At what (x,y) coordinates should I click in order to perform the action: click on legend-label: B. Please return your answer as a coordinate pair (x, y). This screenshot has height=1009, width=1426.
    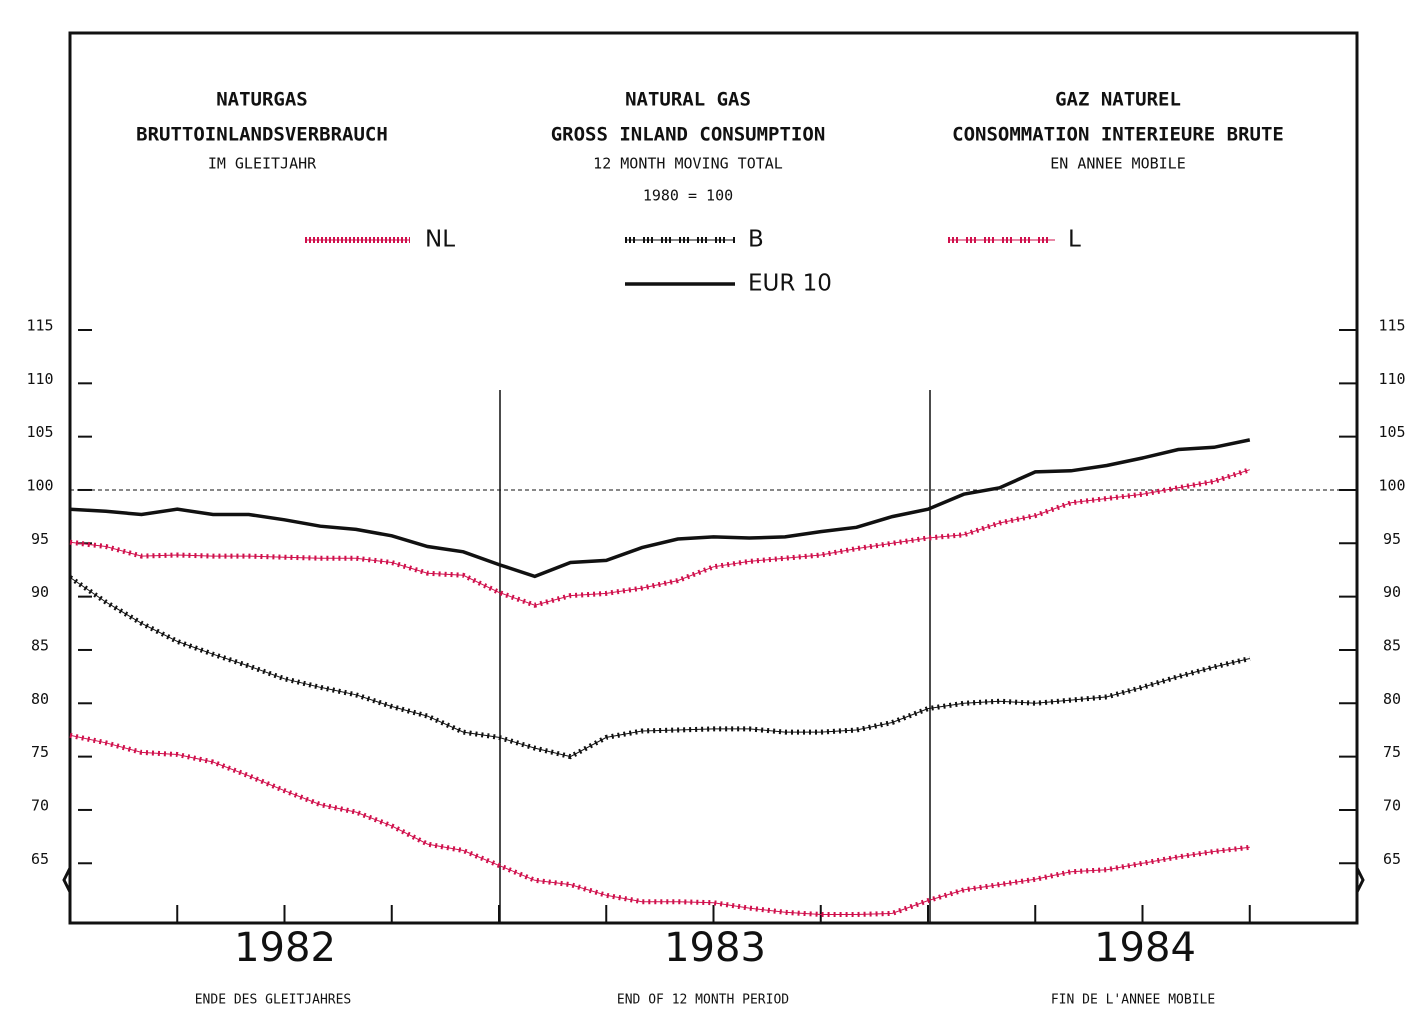
    Looking at the image, I should click on (756, 240).